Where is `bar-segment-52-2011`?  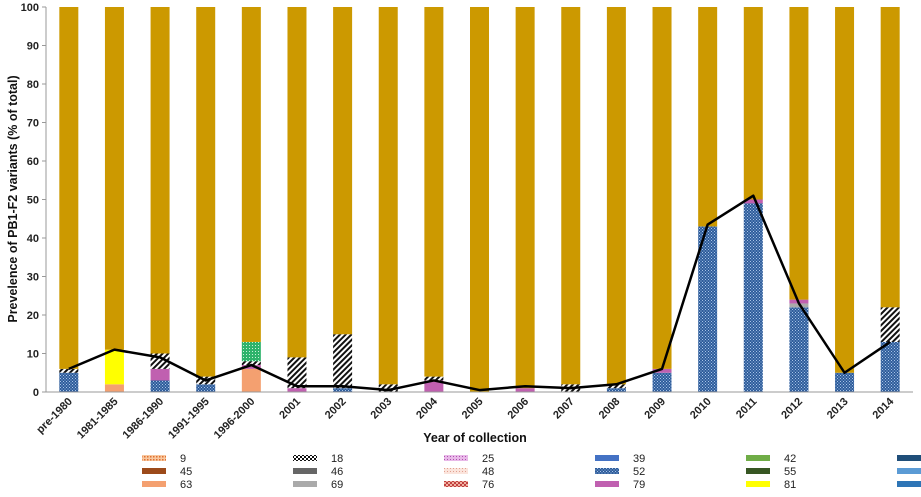
bar-segment-52-2011 is located at coordinates (753, 297).